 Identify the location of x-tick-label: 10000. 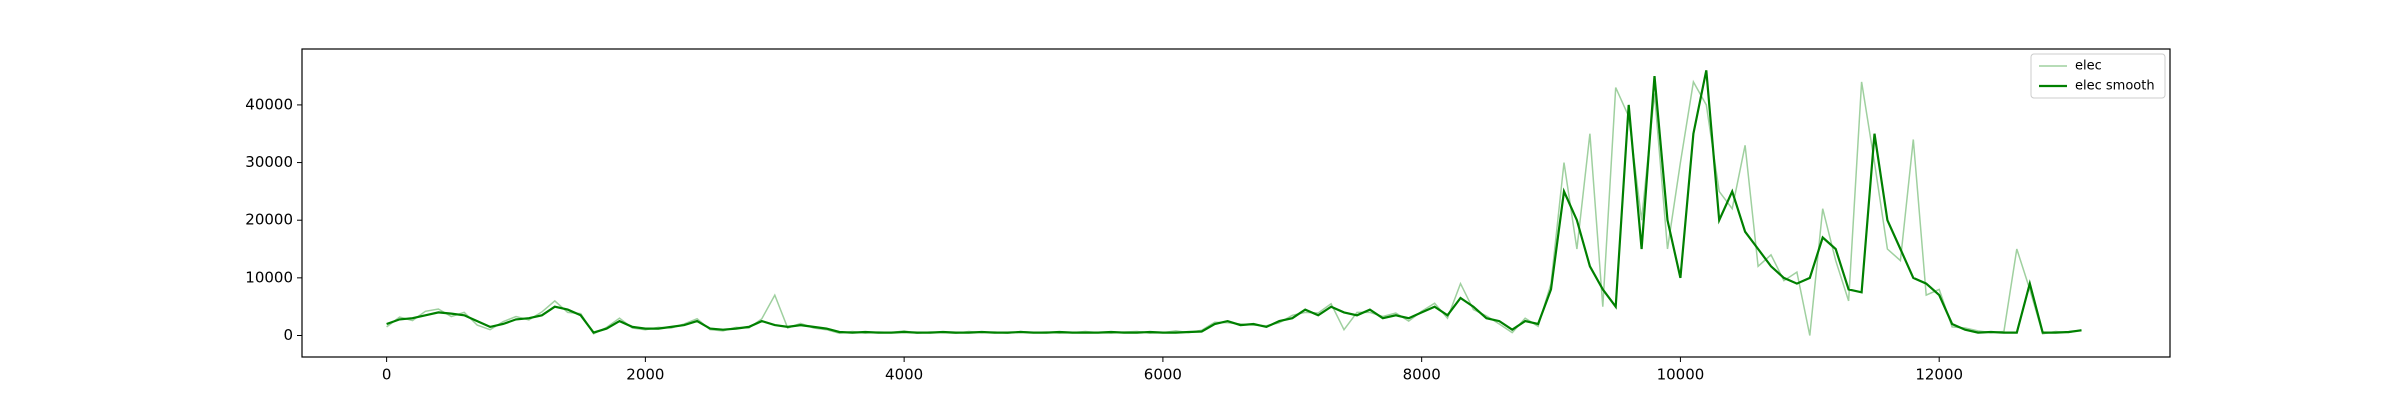
(1681, 375).